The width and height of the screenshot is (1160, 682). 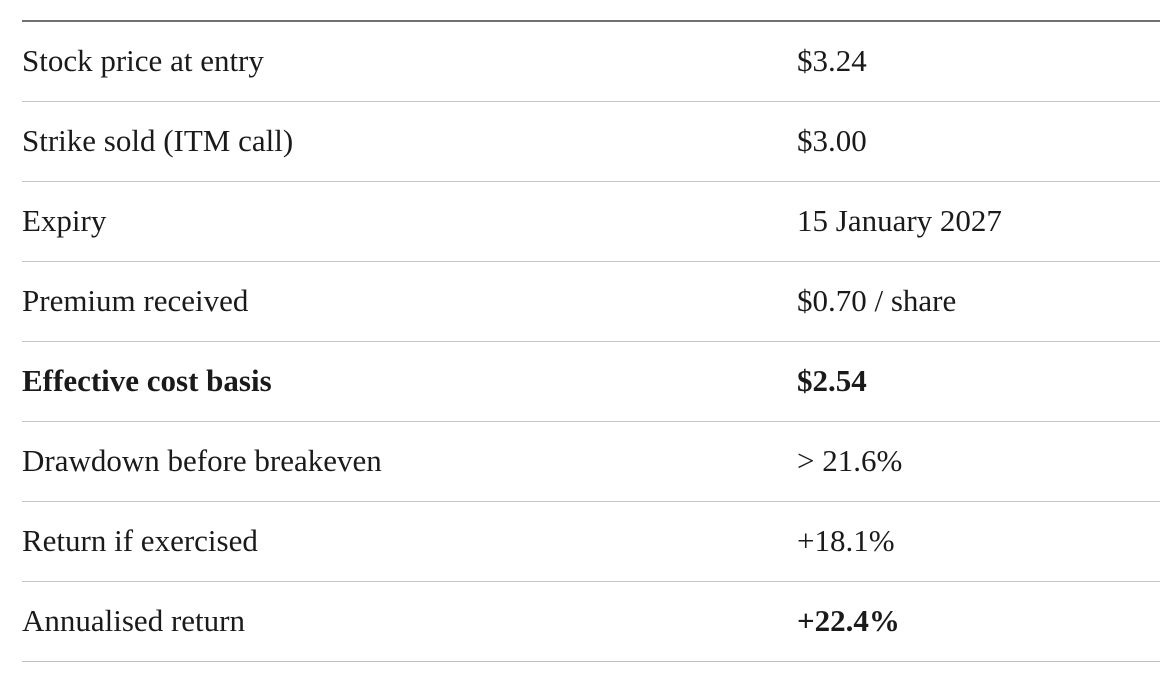 I want to click on metric-value: $0.70 / share, so click(x=978, y=301).